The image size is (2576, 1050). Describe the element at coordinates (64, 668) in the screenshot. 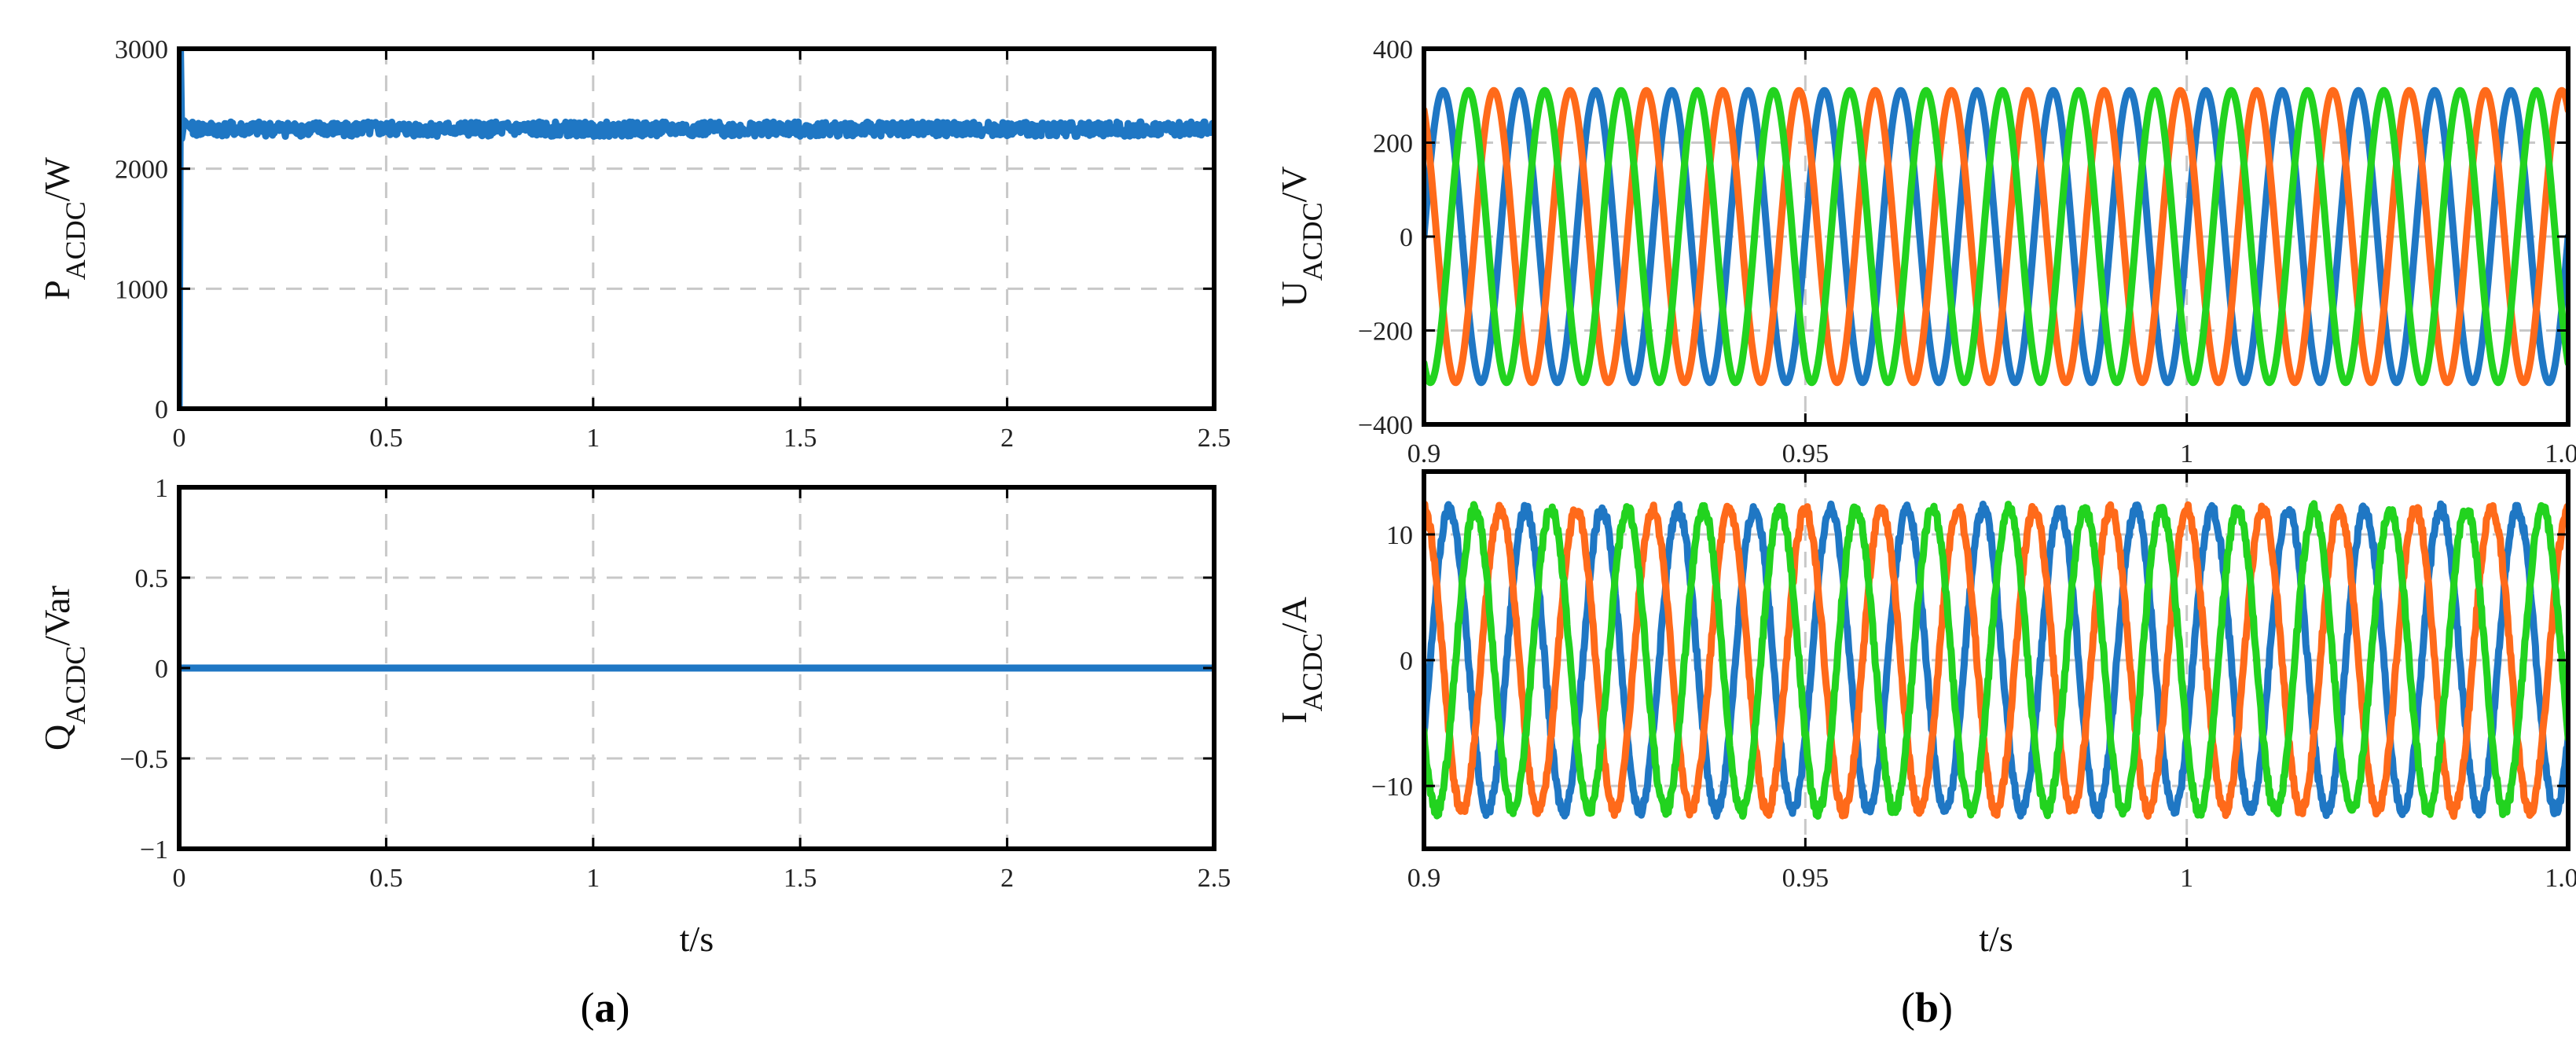

I see `y-axis-label: QACDC/Var` at that location.